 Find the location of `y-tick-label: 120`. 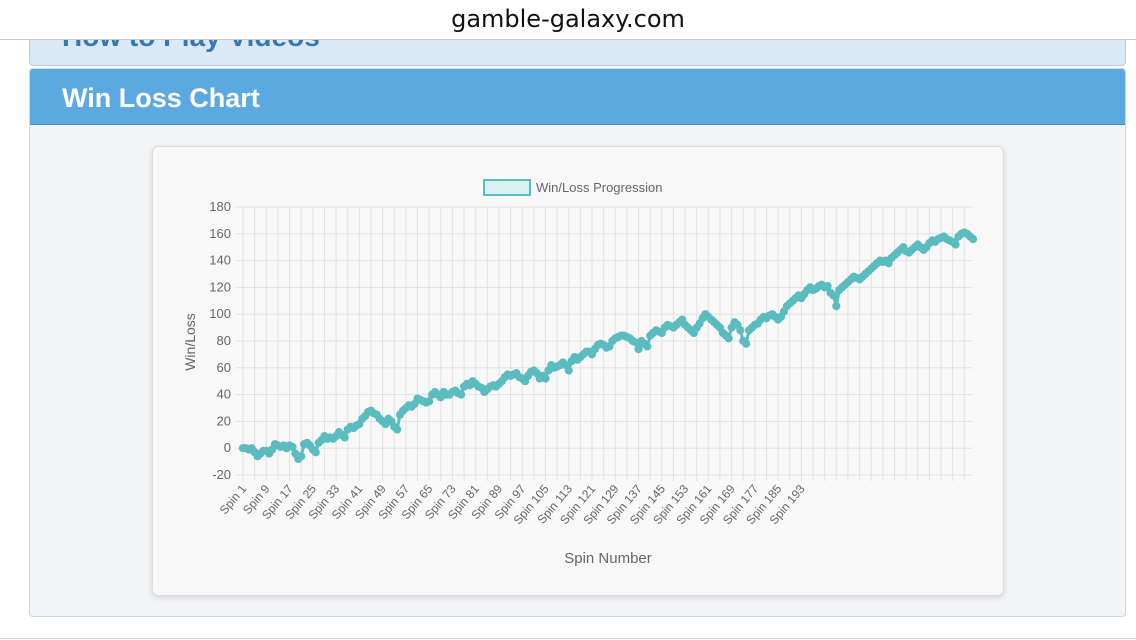

y-tick-label: 120 is located at coordinates (220, 286).